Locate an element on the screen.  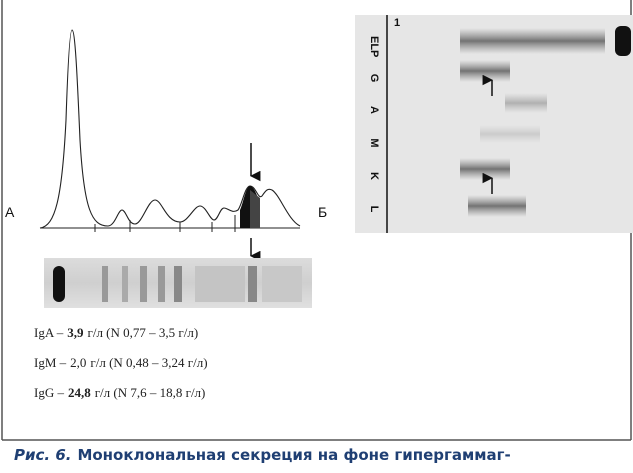
lane-label: G is located at coordinates (374, 78).